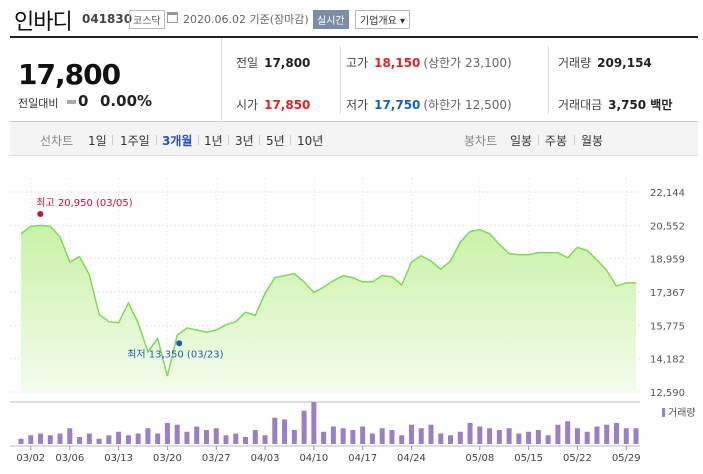 The width and height of the screenshot is (703, 474). What do you see at coordinates (663, 412) in the screenshot?
I see `volume-legend-mark` at bounding box center [663, 412].